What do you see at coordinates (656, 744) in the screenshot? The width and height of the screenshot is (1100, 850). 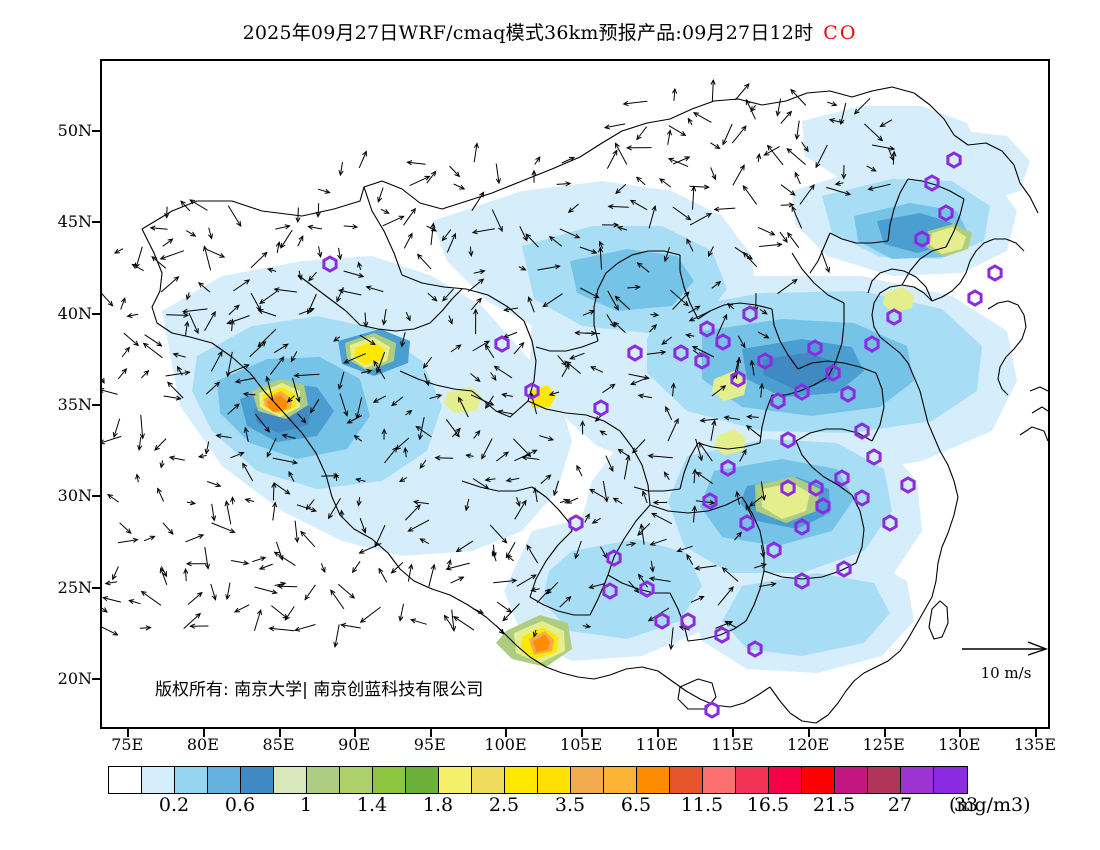 I see `lon-tick-label: 110E` at bounding box center [656, 744].